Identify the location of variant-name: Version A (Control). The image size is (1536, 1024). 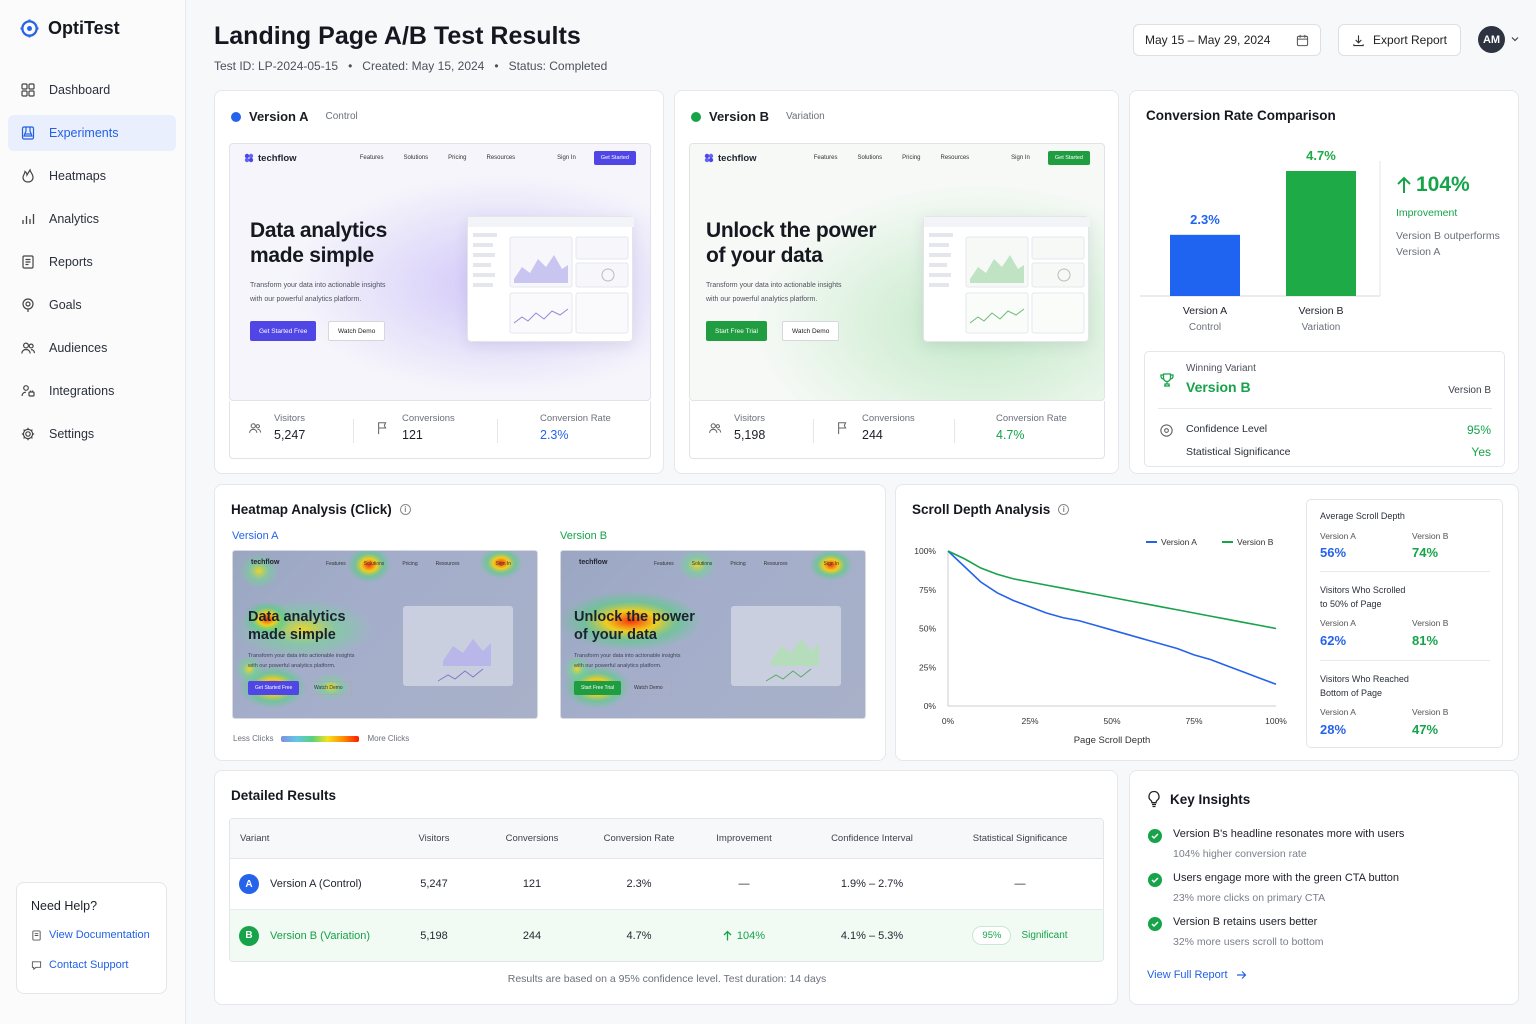
(316, 884).